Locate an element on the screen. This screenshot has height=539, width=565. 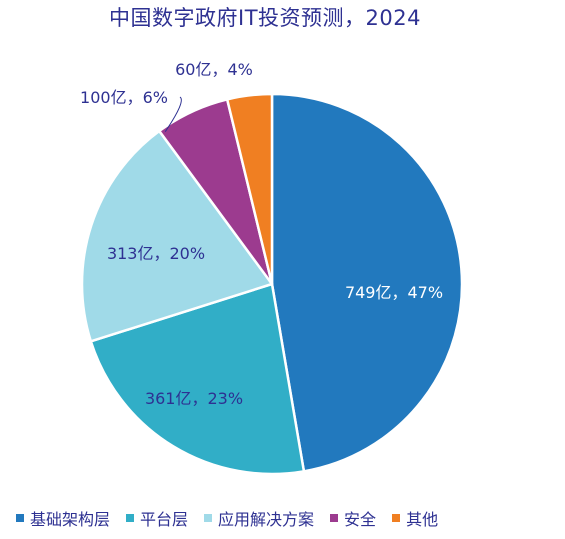
legend-swatch-platform is located at coordinates (130, 518).